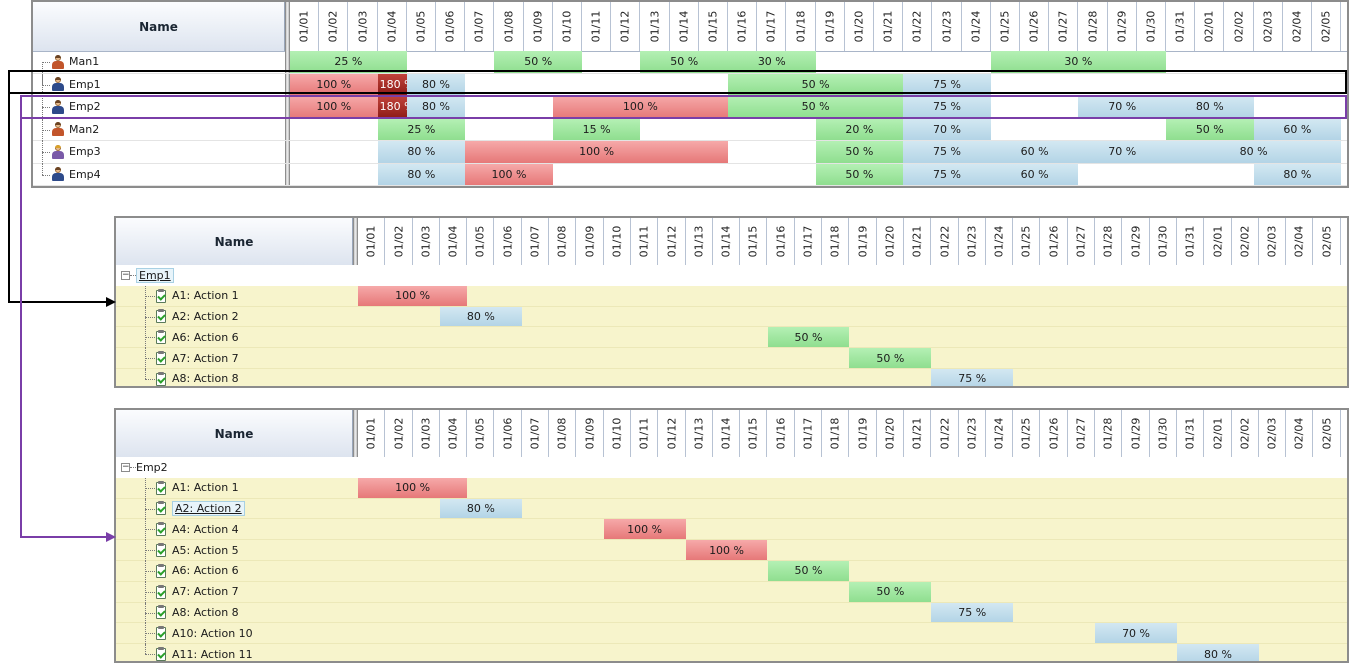  I want to click on group-row-emp1: − Emp1, so click(731, 275).